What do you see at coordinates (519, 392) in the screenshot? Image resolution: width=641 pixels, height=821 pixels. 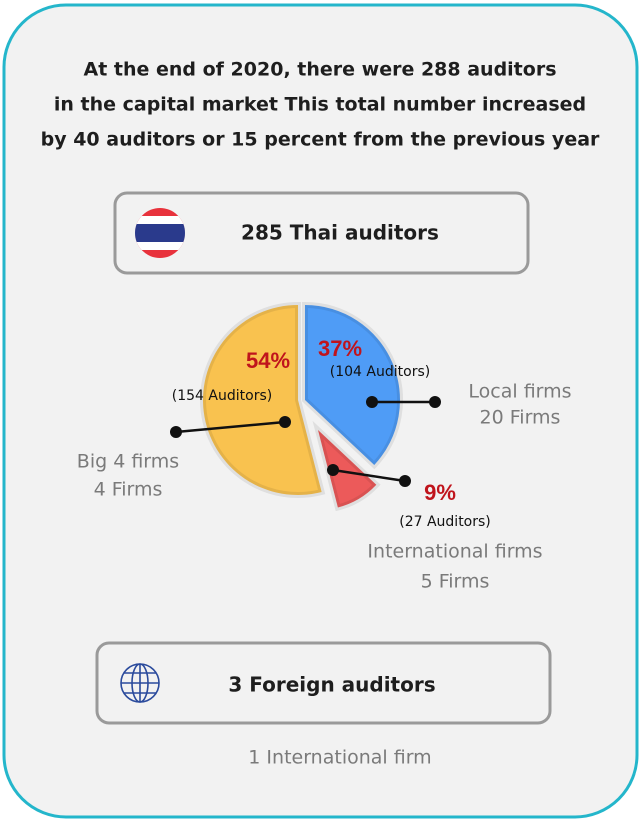 I see `category-label: Local firms` at bounding box center [519, 392].